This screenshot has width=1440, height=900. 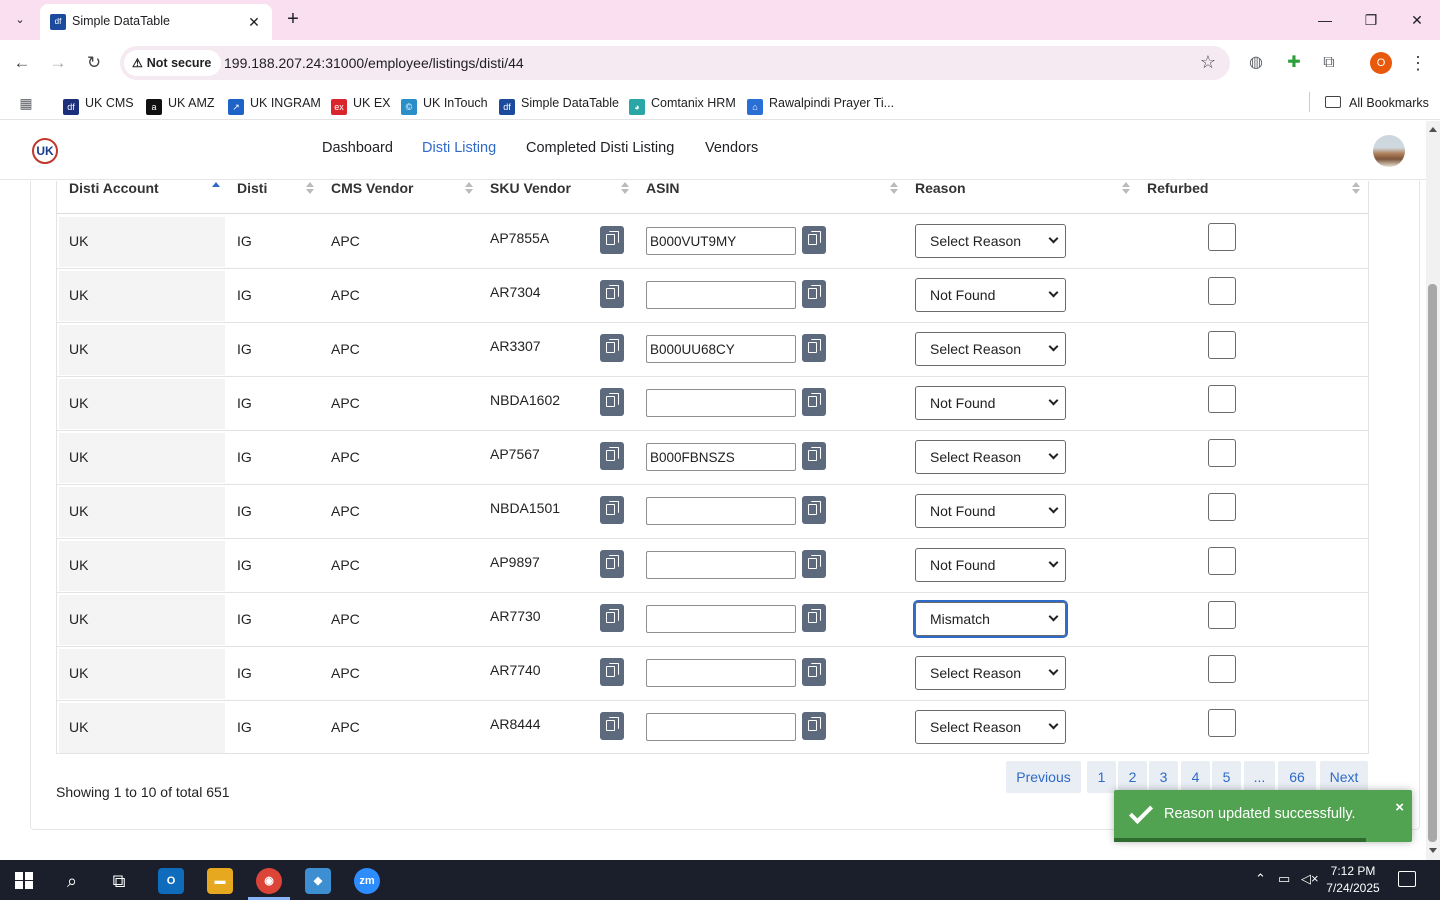 What do you see at coordinates (1226, 777) in the screenshot?
I see `pagination-page-5: 5` at bounding box center [1226, 777].